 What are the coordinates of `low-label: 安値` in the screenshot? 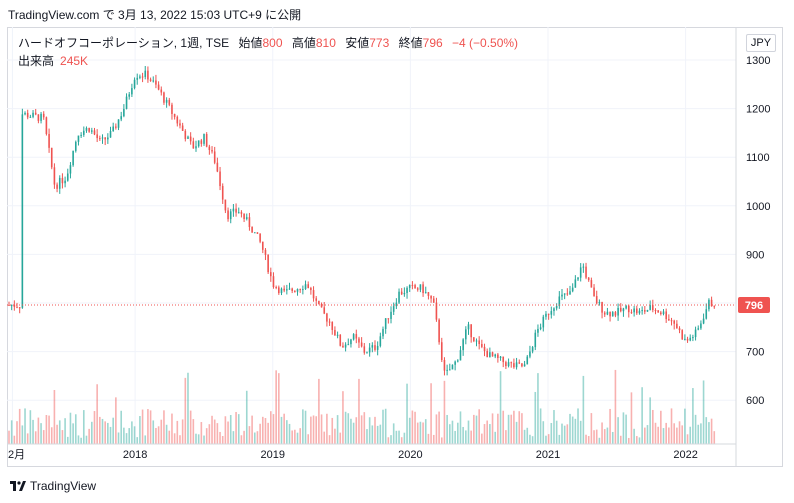 It's located at (357, 43).